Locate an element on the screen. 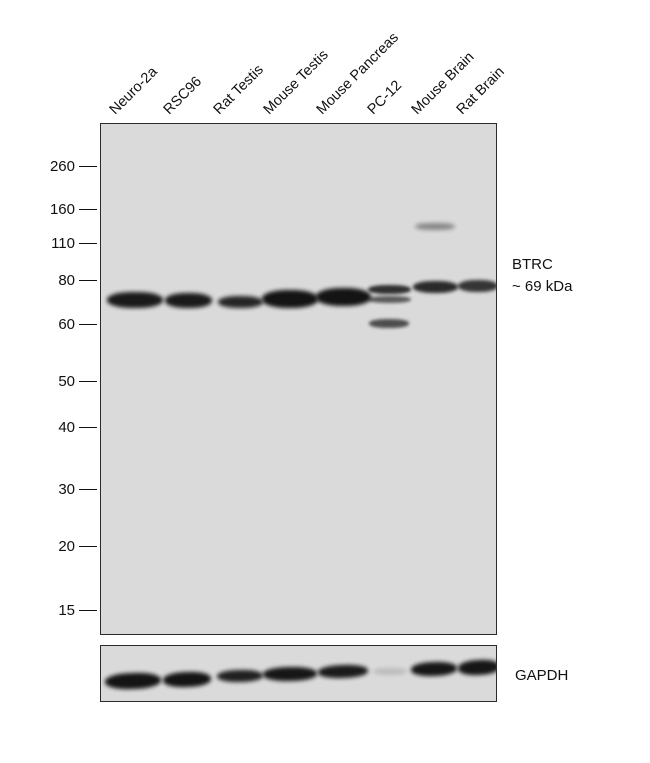  mw-marker: 260 is located at coordinates (73, 166).